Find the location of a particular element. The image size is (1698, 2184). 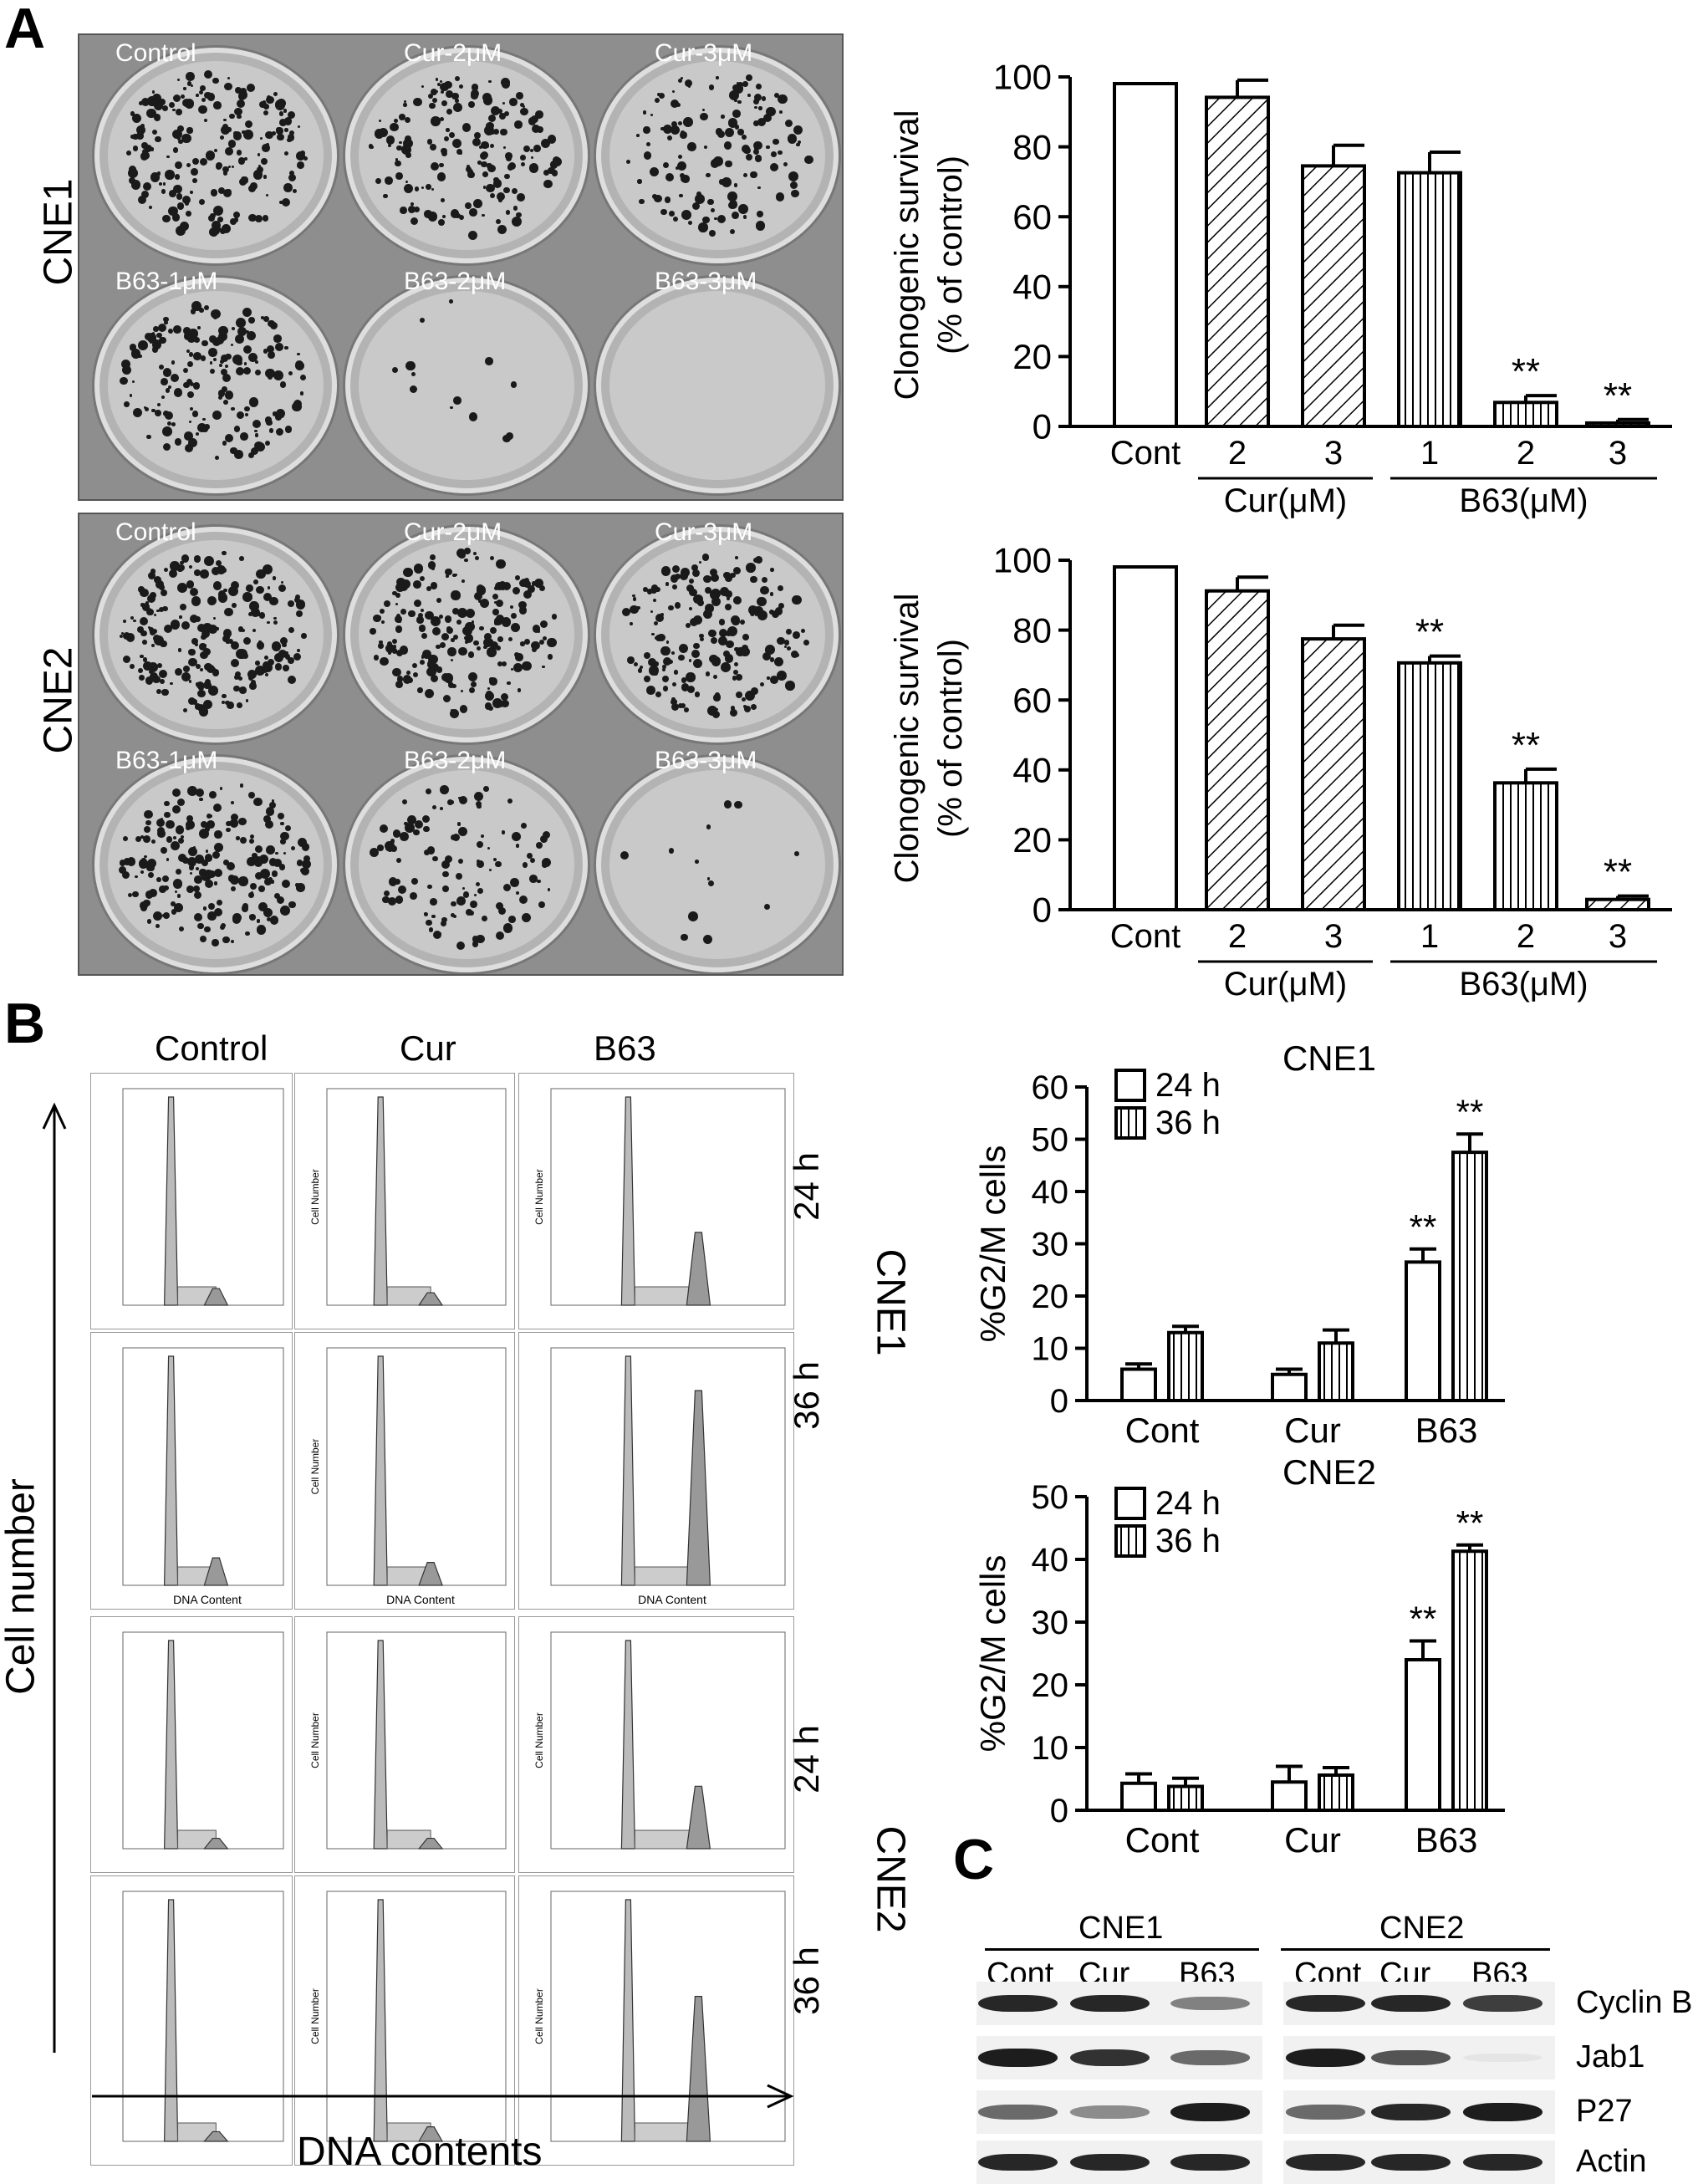

y-tick-label: 30 is located at coordinates (1050, 1623).